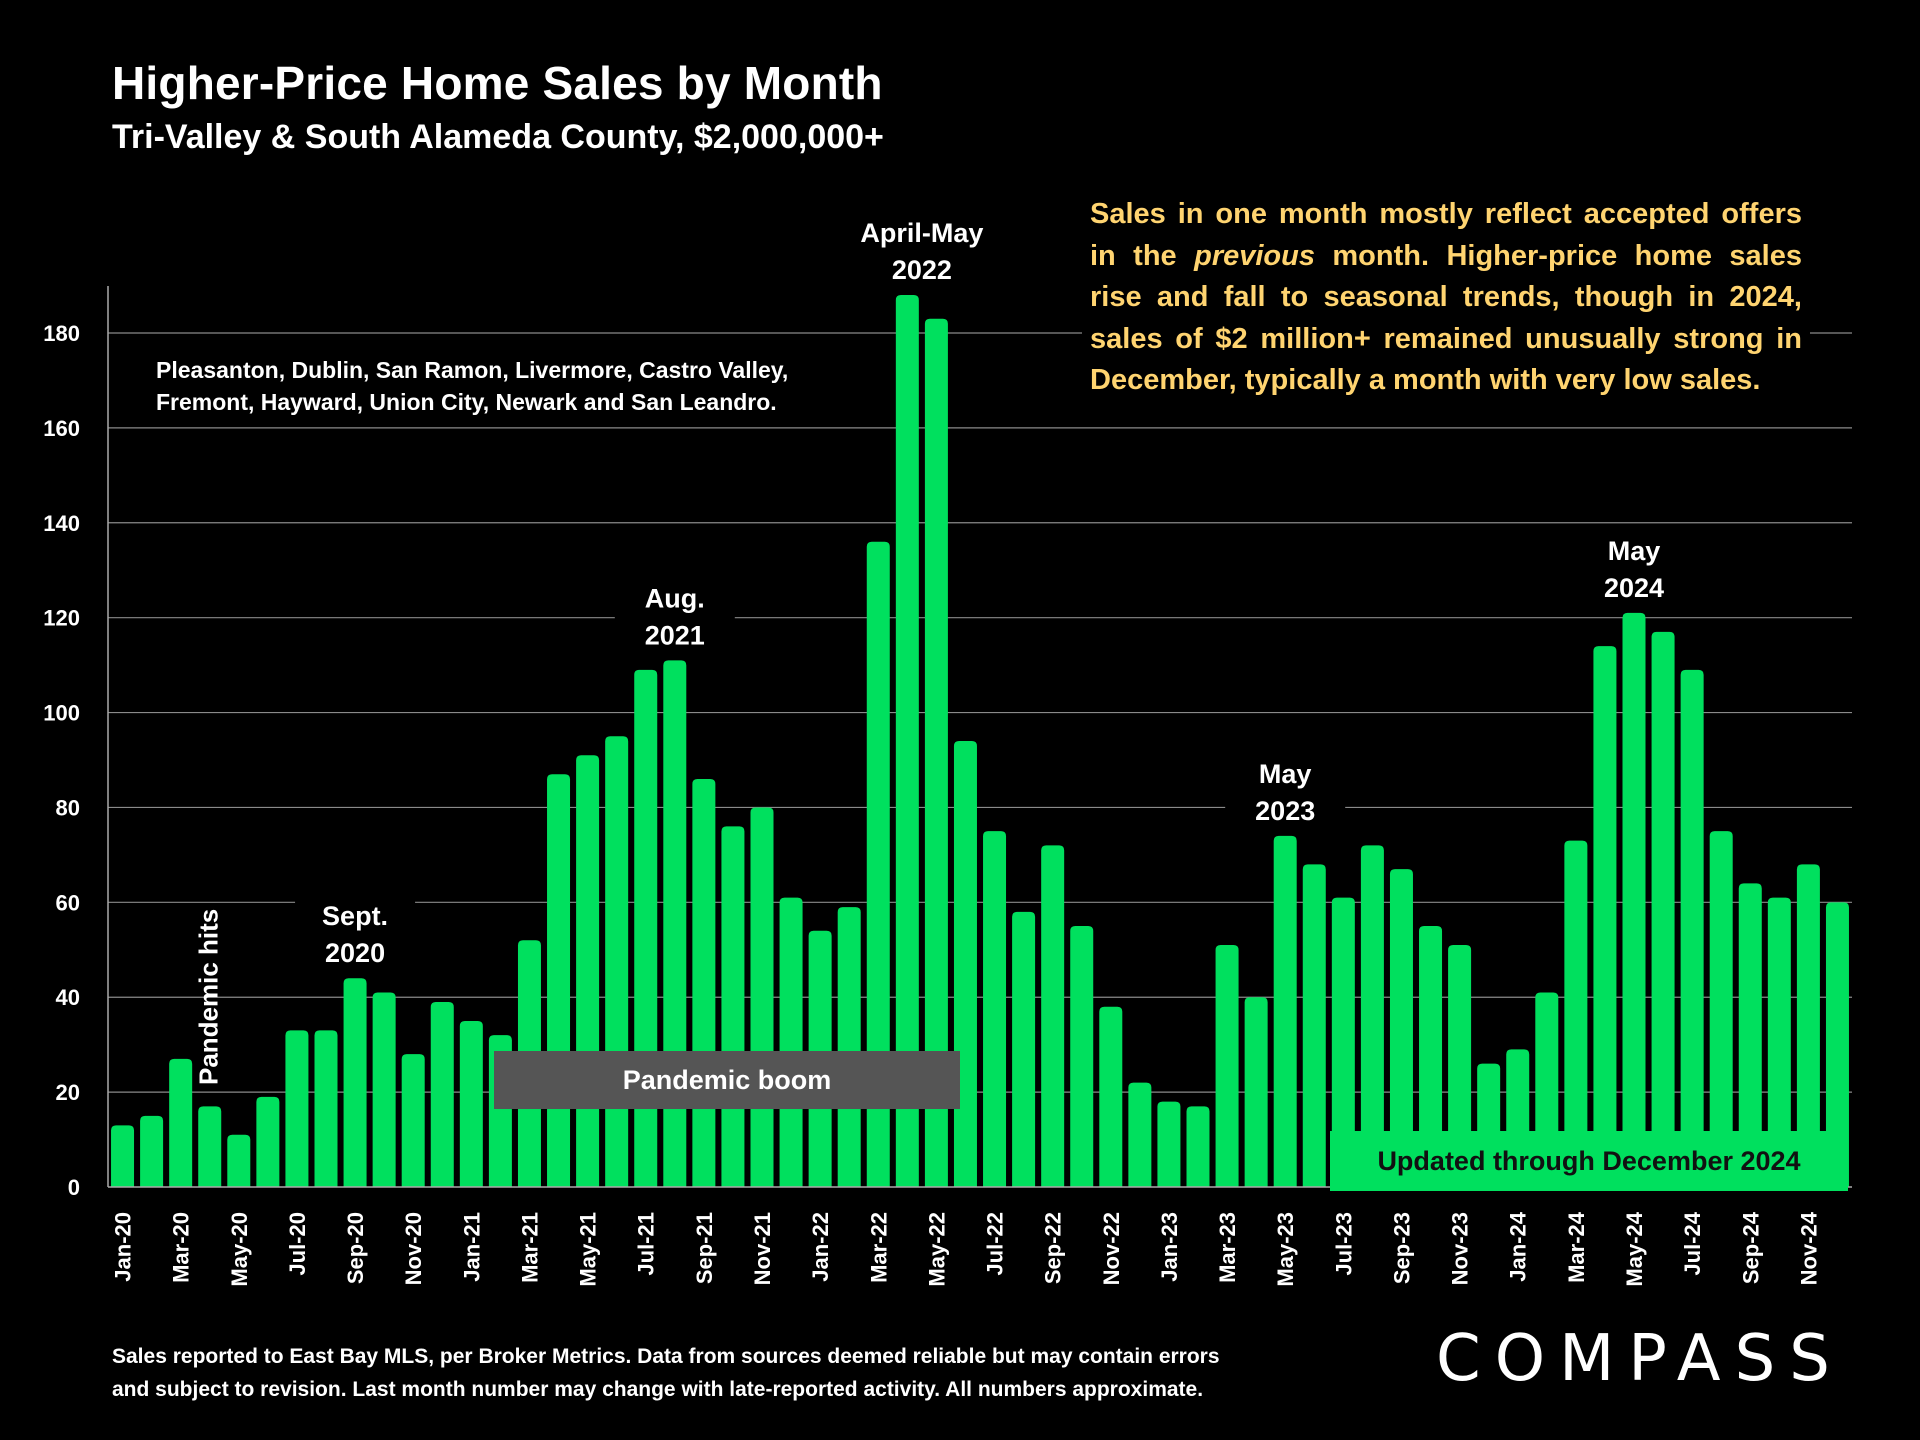 The height and width of the screenshot is (1440, 1920). Describe the element at coordinates (1750, 1247) in the screenshot. I see `x-tick-label: Sep-24` at that location.